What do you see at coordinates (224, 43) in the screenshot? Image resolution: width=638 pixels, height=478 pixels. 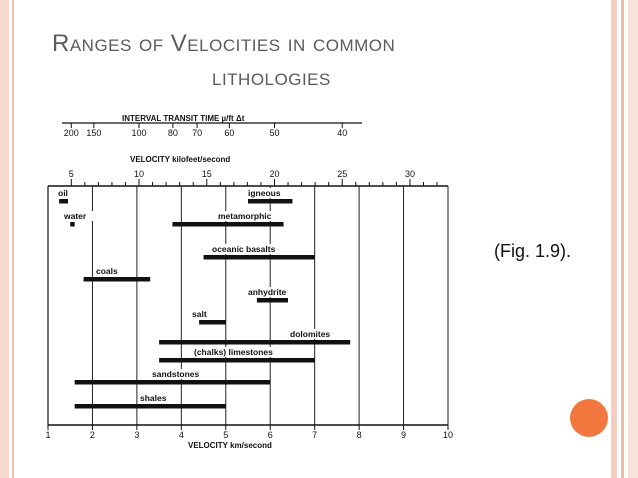 I see `title-line-1: Ranges of Velocities in common` at bounding box center [224, 43].